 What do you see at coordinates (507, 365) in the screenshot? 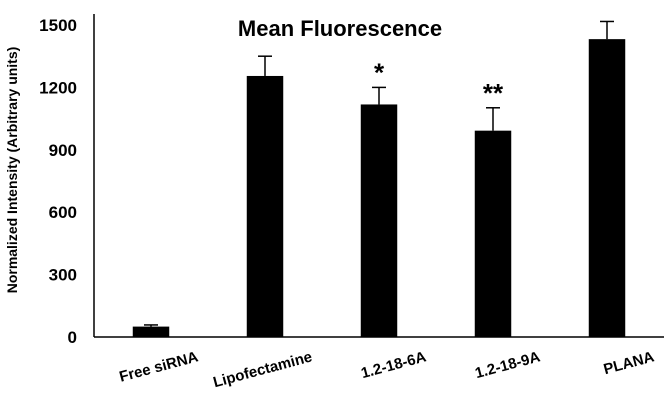
I see `x-tick-label: 1.2-18-9A` at bounding box center [507, 365].